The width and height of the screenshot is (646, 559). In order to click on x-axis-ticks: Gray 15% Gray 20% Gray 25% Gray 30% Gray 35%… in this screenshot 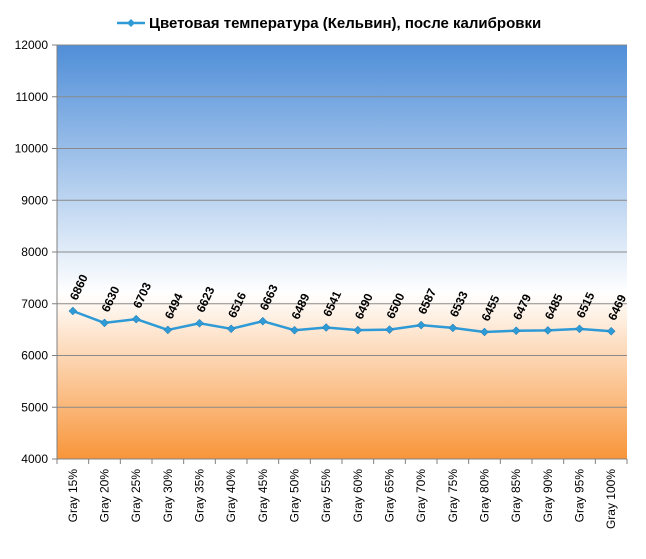, I will do `click(342, 494)`.